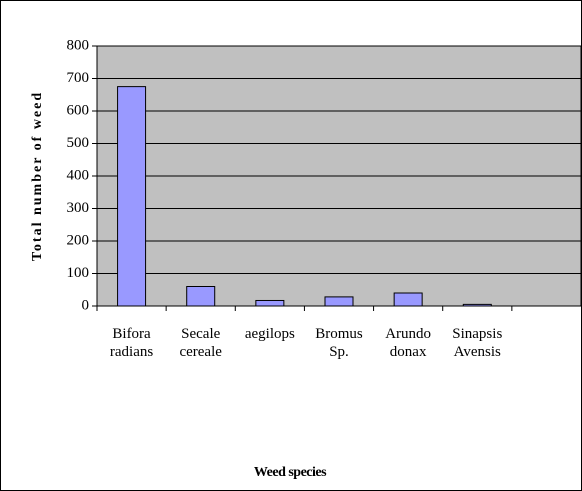  What do you see at coordinates (408, 343) in the screenshot?
I see `x-tick-label: Arundo donax` at bounding box center [408, 343].